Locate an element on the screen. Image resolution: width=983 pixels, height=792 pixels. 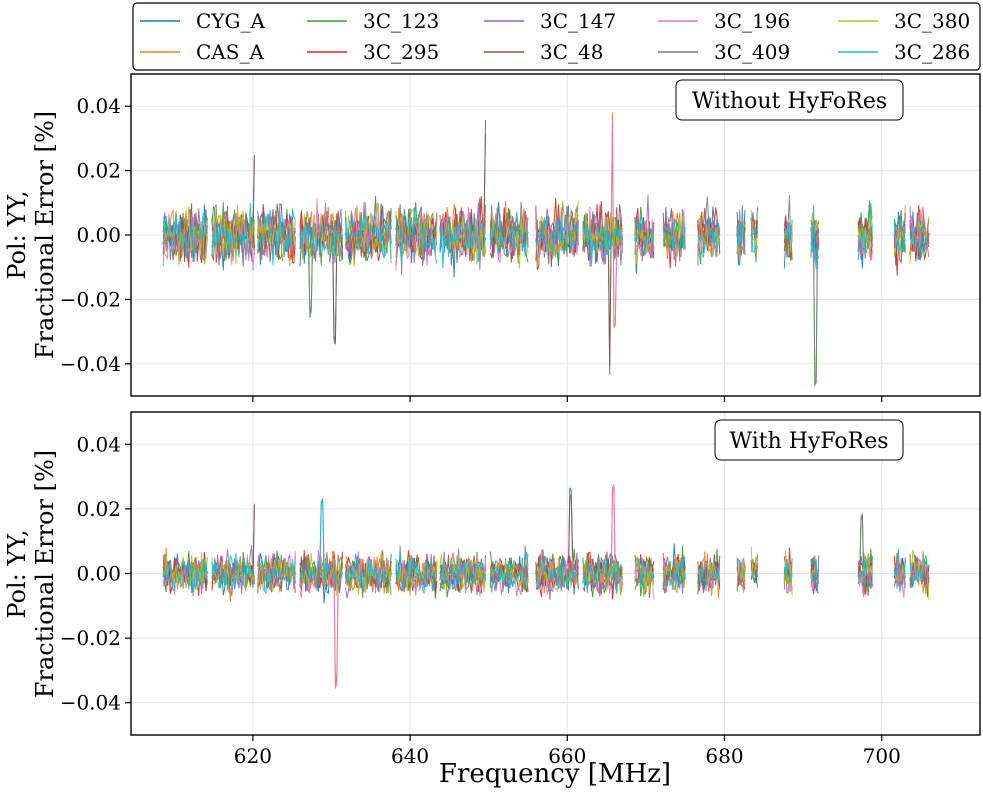
series-line-3c_380-seg13 is located at coordinates (741, 572).